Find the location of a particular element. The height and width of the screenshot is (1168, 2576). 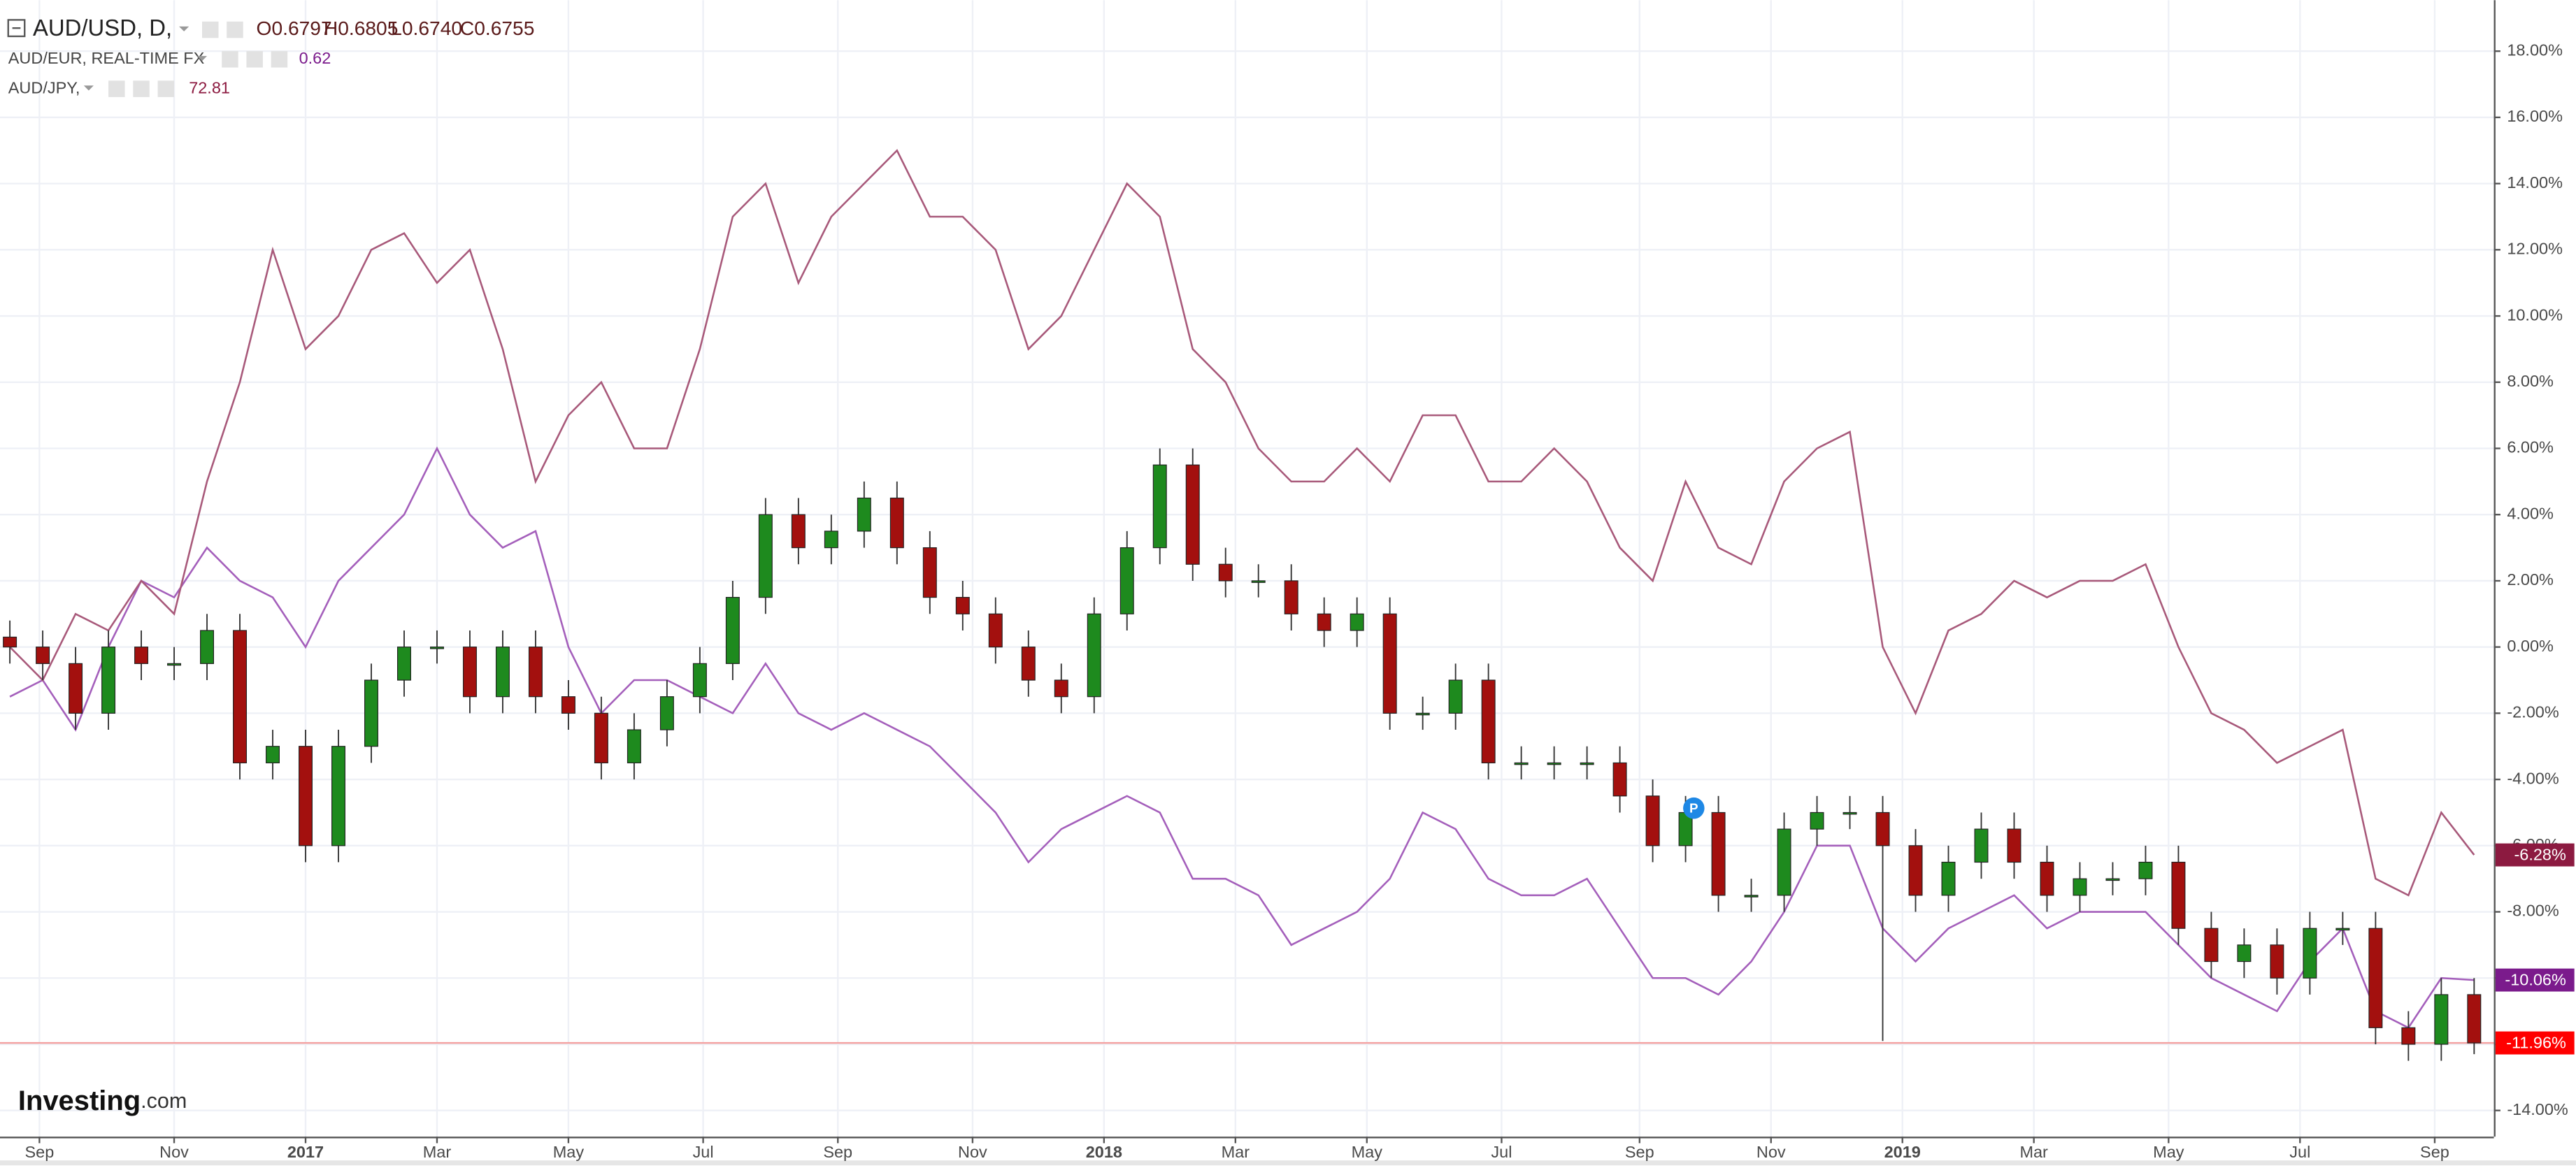

ohlc-close: C0.6755 is located at coordinates (497, 28).